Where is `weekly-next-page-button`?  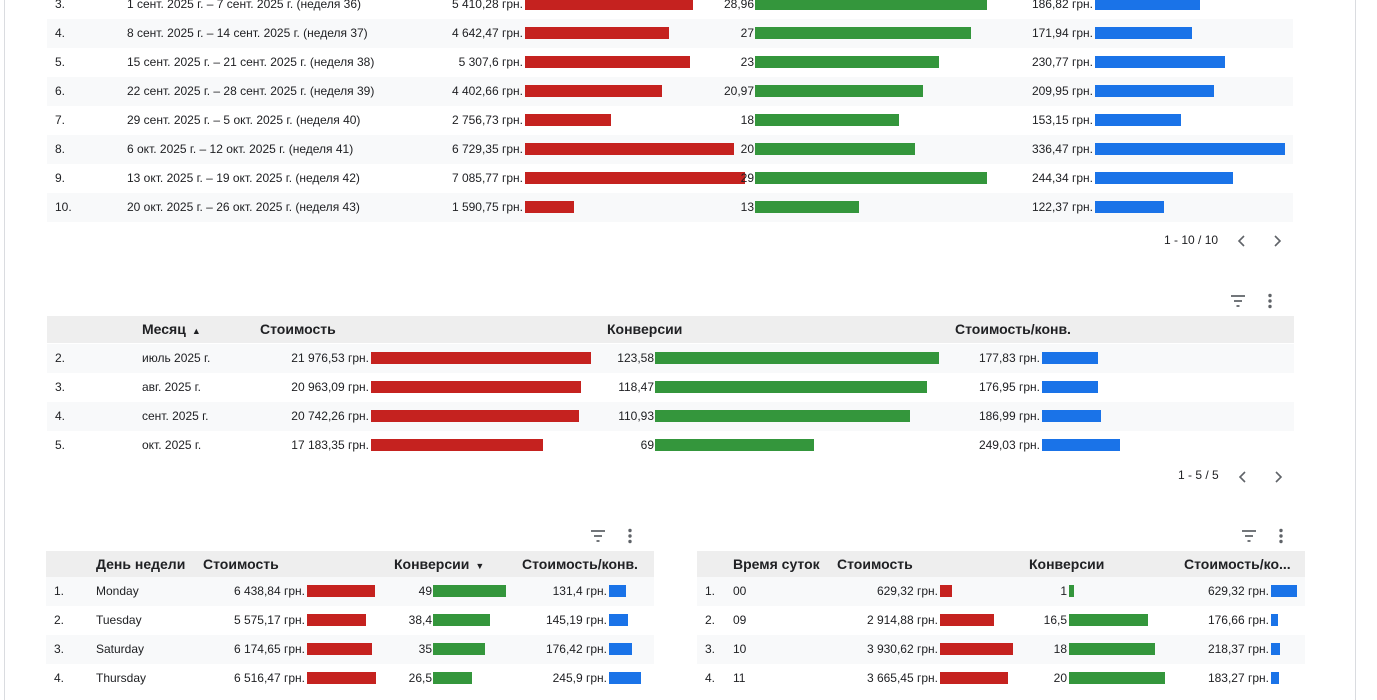
weekly-next-page-button is located at coordinates (1277, 241).